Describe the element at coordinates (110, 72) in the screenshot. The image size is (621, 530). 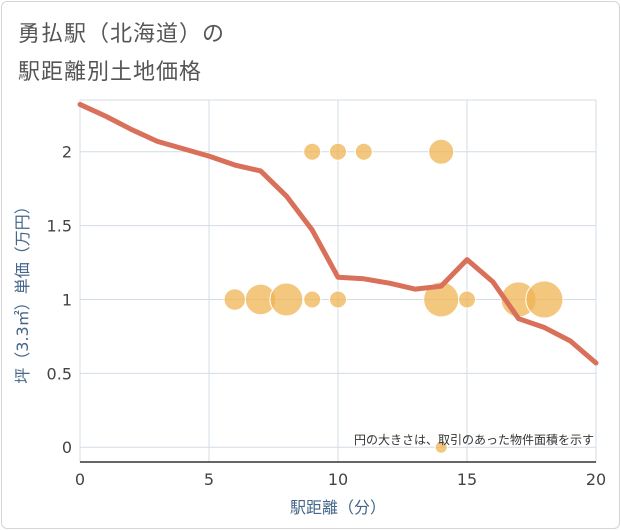
I see `chart-title-line2: 駅距離別土地価格` at that location.